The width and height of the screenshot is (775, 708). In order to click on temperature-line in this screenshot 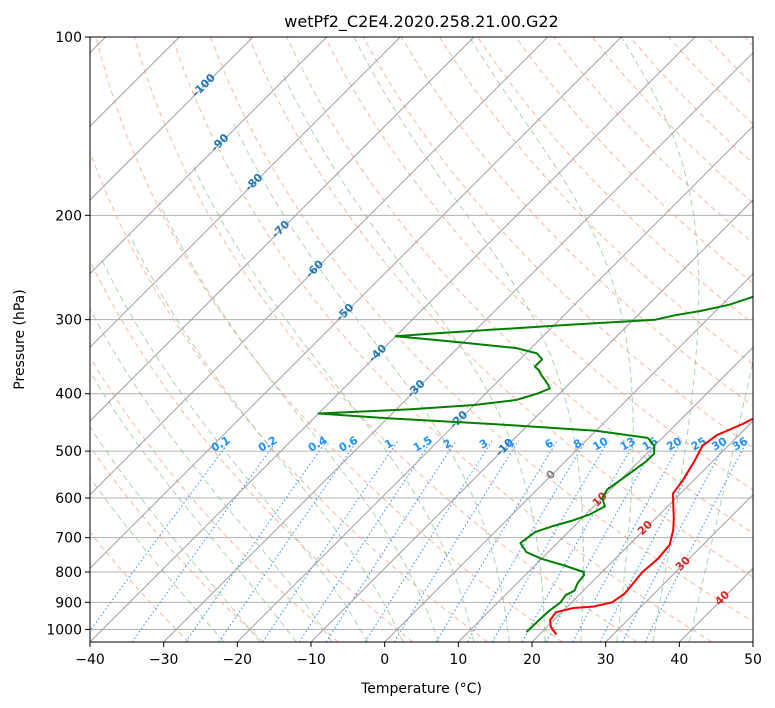, I will do `click(651, 526)`.